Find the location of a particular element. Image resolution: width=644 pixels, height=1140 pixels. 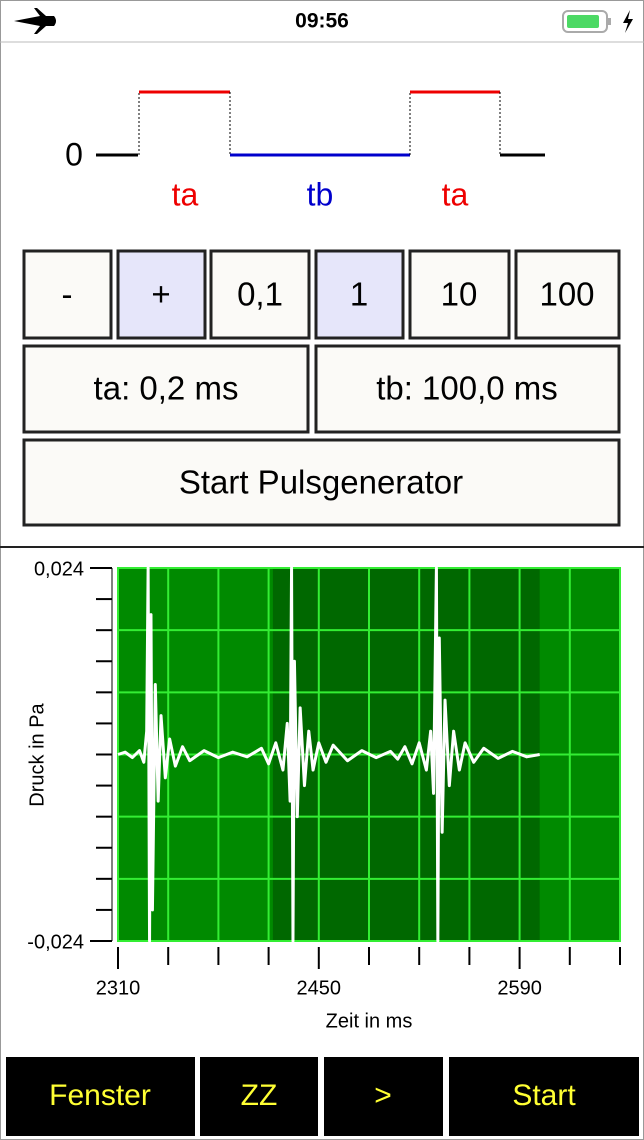

next-button: > is located at coordinates (383, 1096).